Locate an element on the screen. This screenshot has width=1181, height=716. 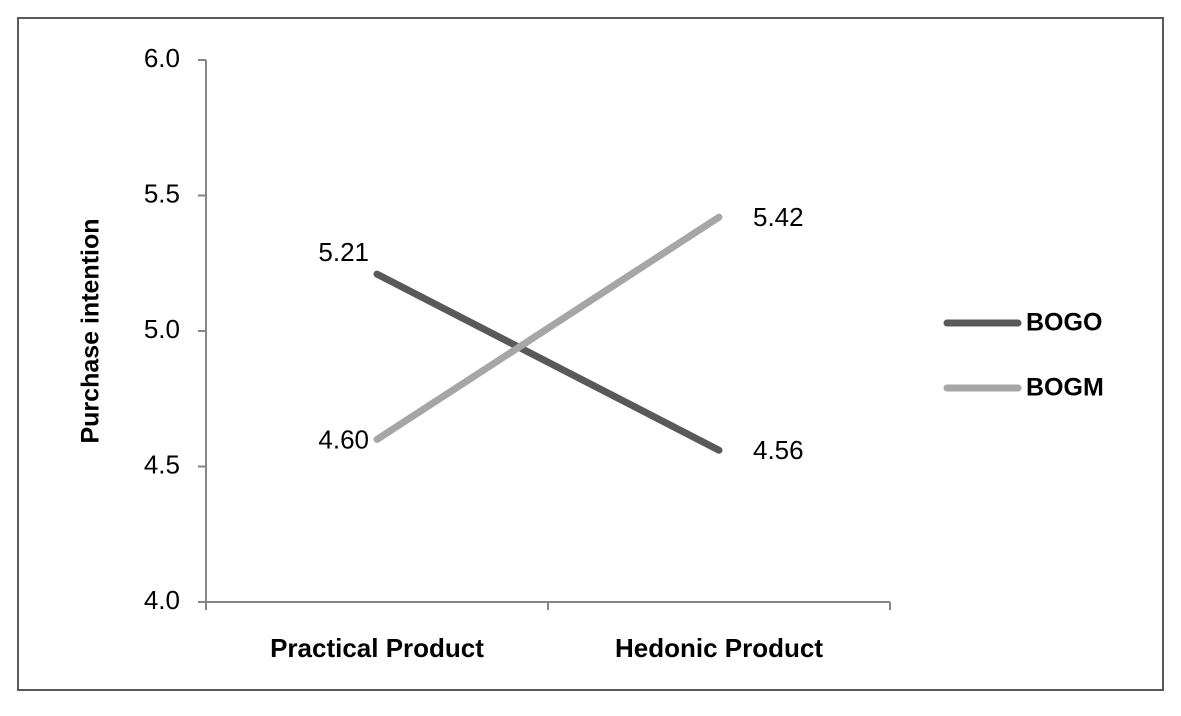
legend-label: BOGO is located at coordinates (1064, 323).